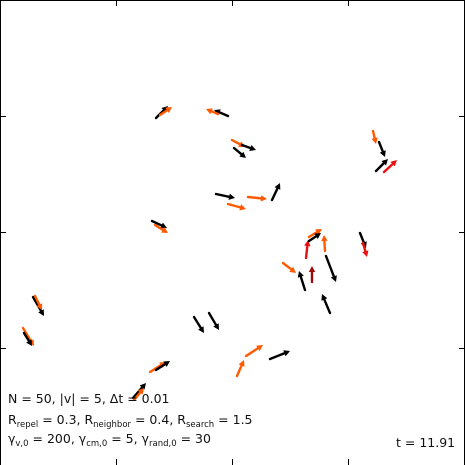  I want to click on gamma-cm: γ, so click(83, 438).